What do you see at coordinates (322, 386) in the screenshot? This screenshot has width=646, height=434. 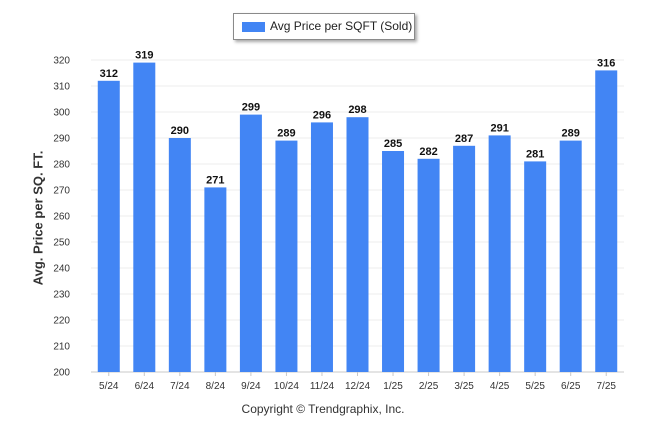 I see `x-tick-label: 11/24` at bounding box center [322, 386].